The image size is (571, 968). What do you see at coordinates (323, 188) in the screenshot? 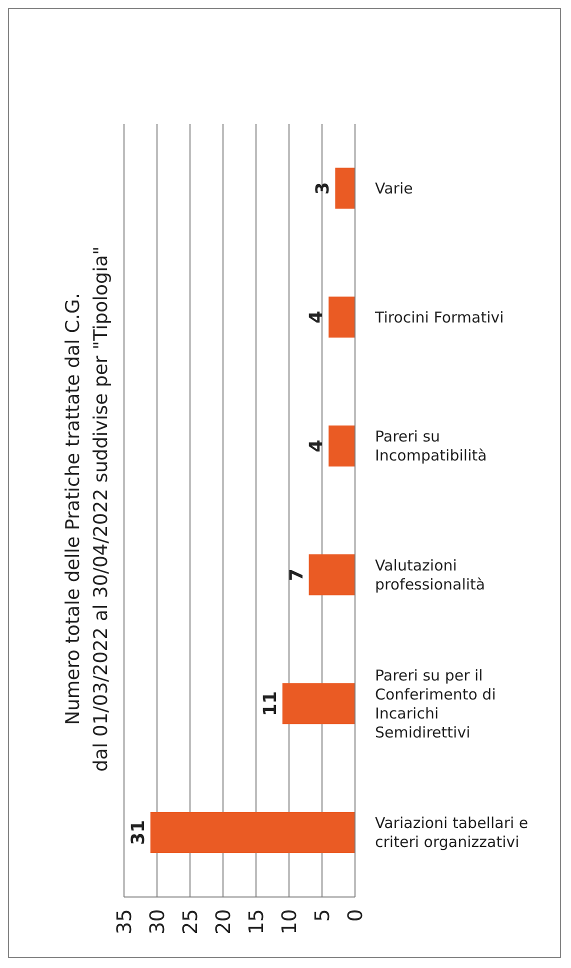
I see `data-label: 3` at bounding box center [323, 188].